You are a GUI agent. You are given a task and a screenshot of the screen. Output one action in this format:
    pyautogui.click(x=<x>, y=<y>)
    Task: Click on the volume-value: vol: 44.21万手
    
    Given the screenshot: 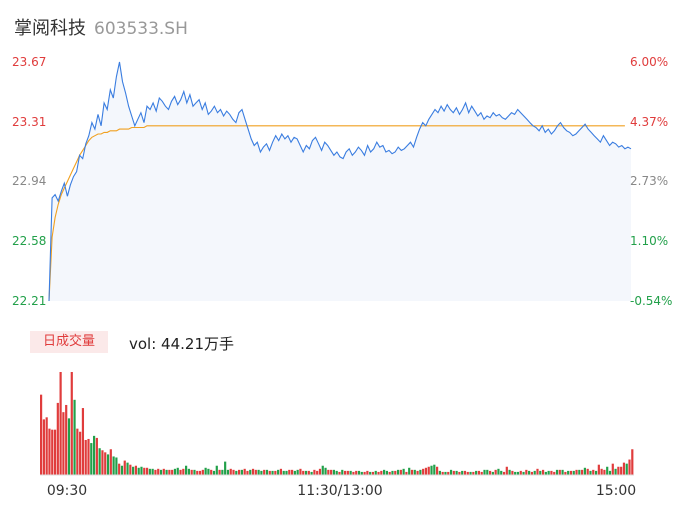 What is the action you would take?
    pyautogui.click(x=181, y=344)
    